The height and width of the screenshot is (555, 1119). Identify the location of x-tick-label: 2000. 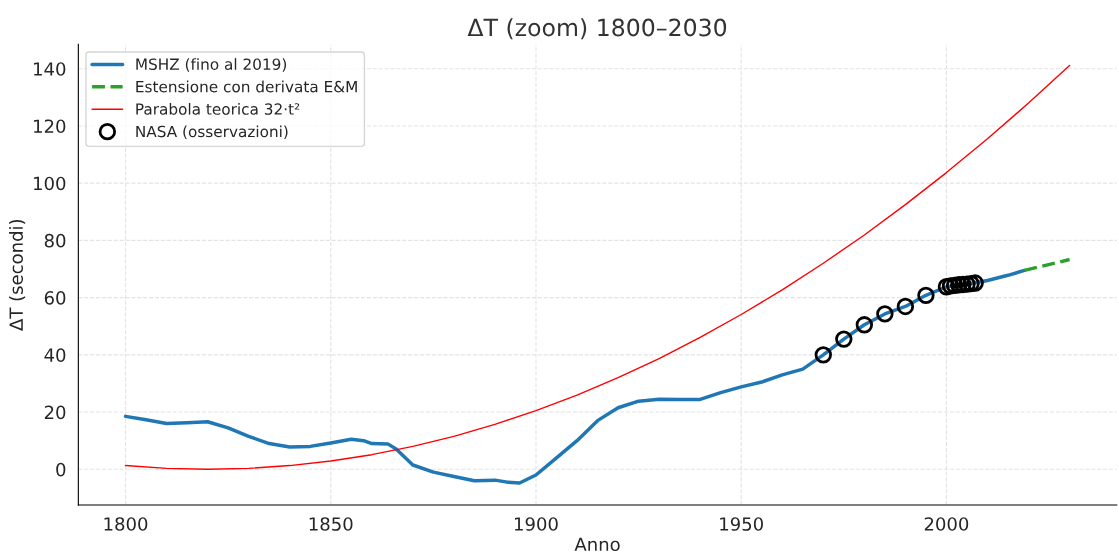
(946, 524).